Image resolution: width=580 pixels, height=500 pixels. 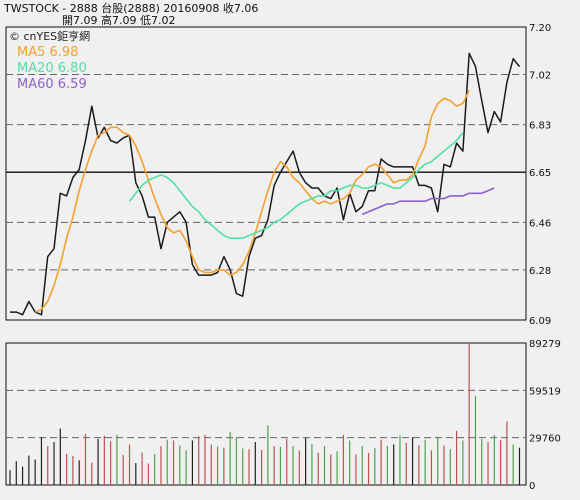 What do you see at coordinates (47, 52) in the screenshot?
I see `legend-ma5: MA5 6.98` at bounding box center [47, 52].